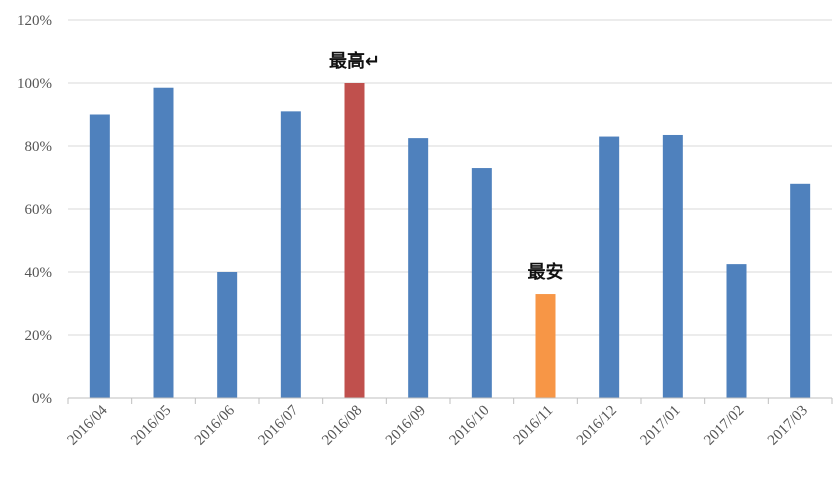  I want to click on x-tick-label: 2016/07, so click(279, 425).